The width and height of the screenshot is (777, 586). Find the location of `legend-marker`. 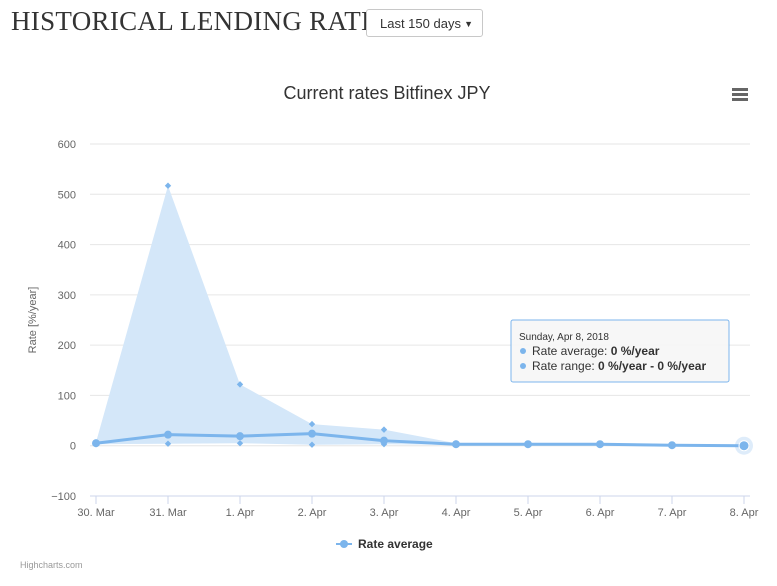

legend-marker is located at coordinates (344, 544).